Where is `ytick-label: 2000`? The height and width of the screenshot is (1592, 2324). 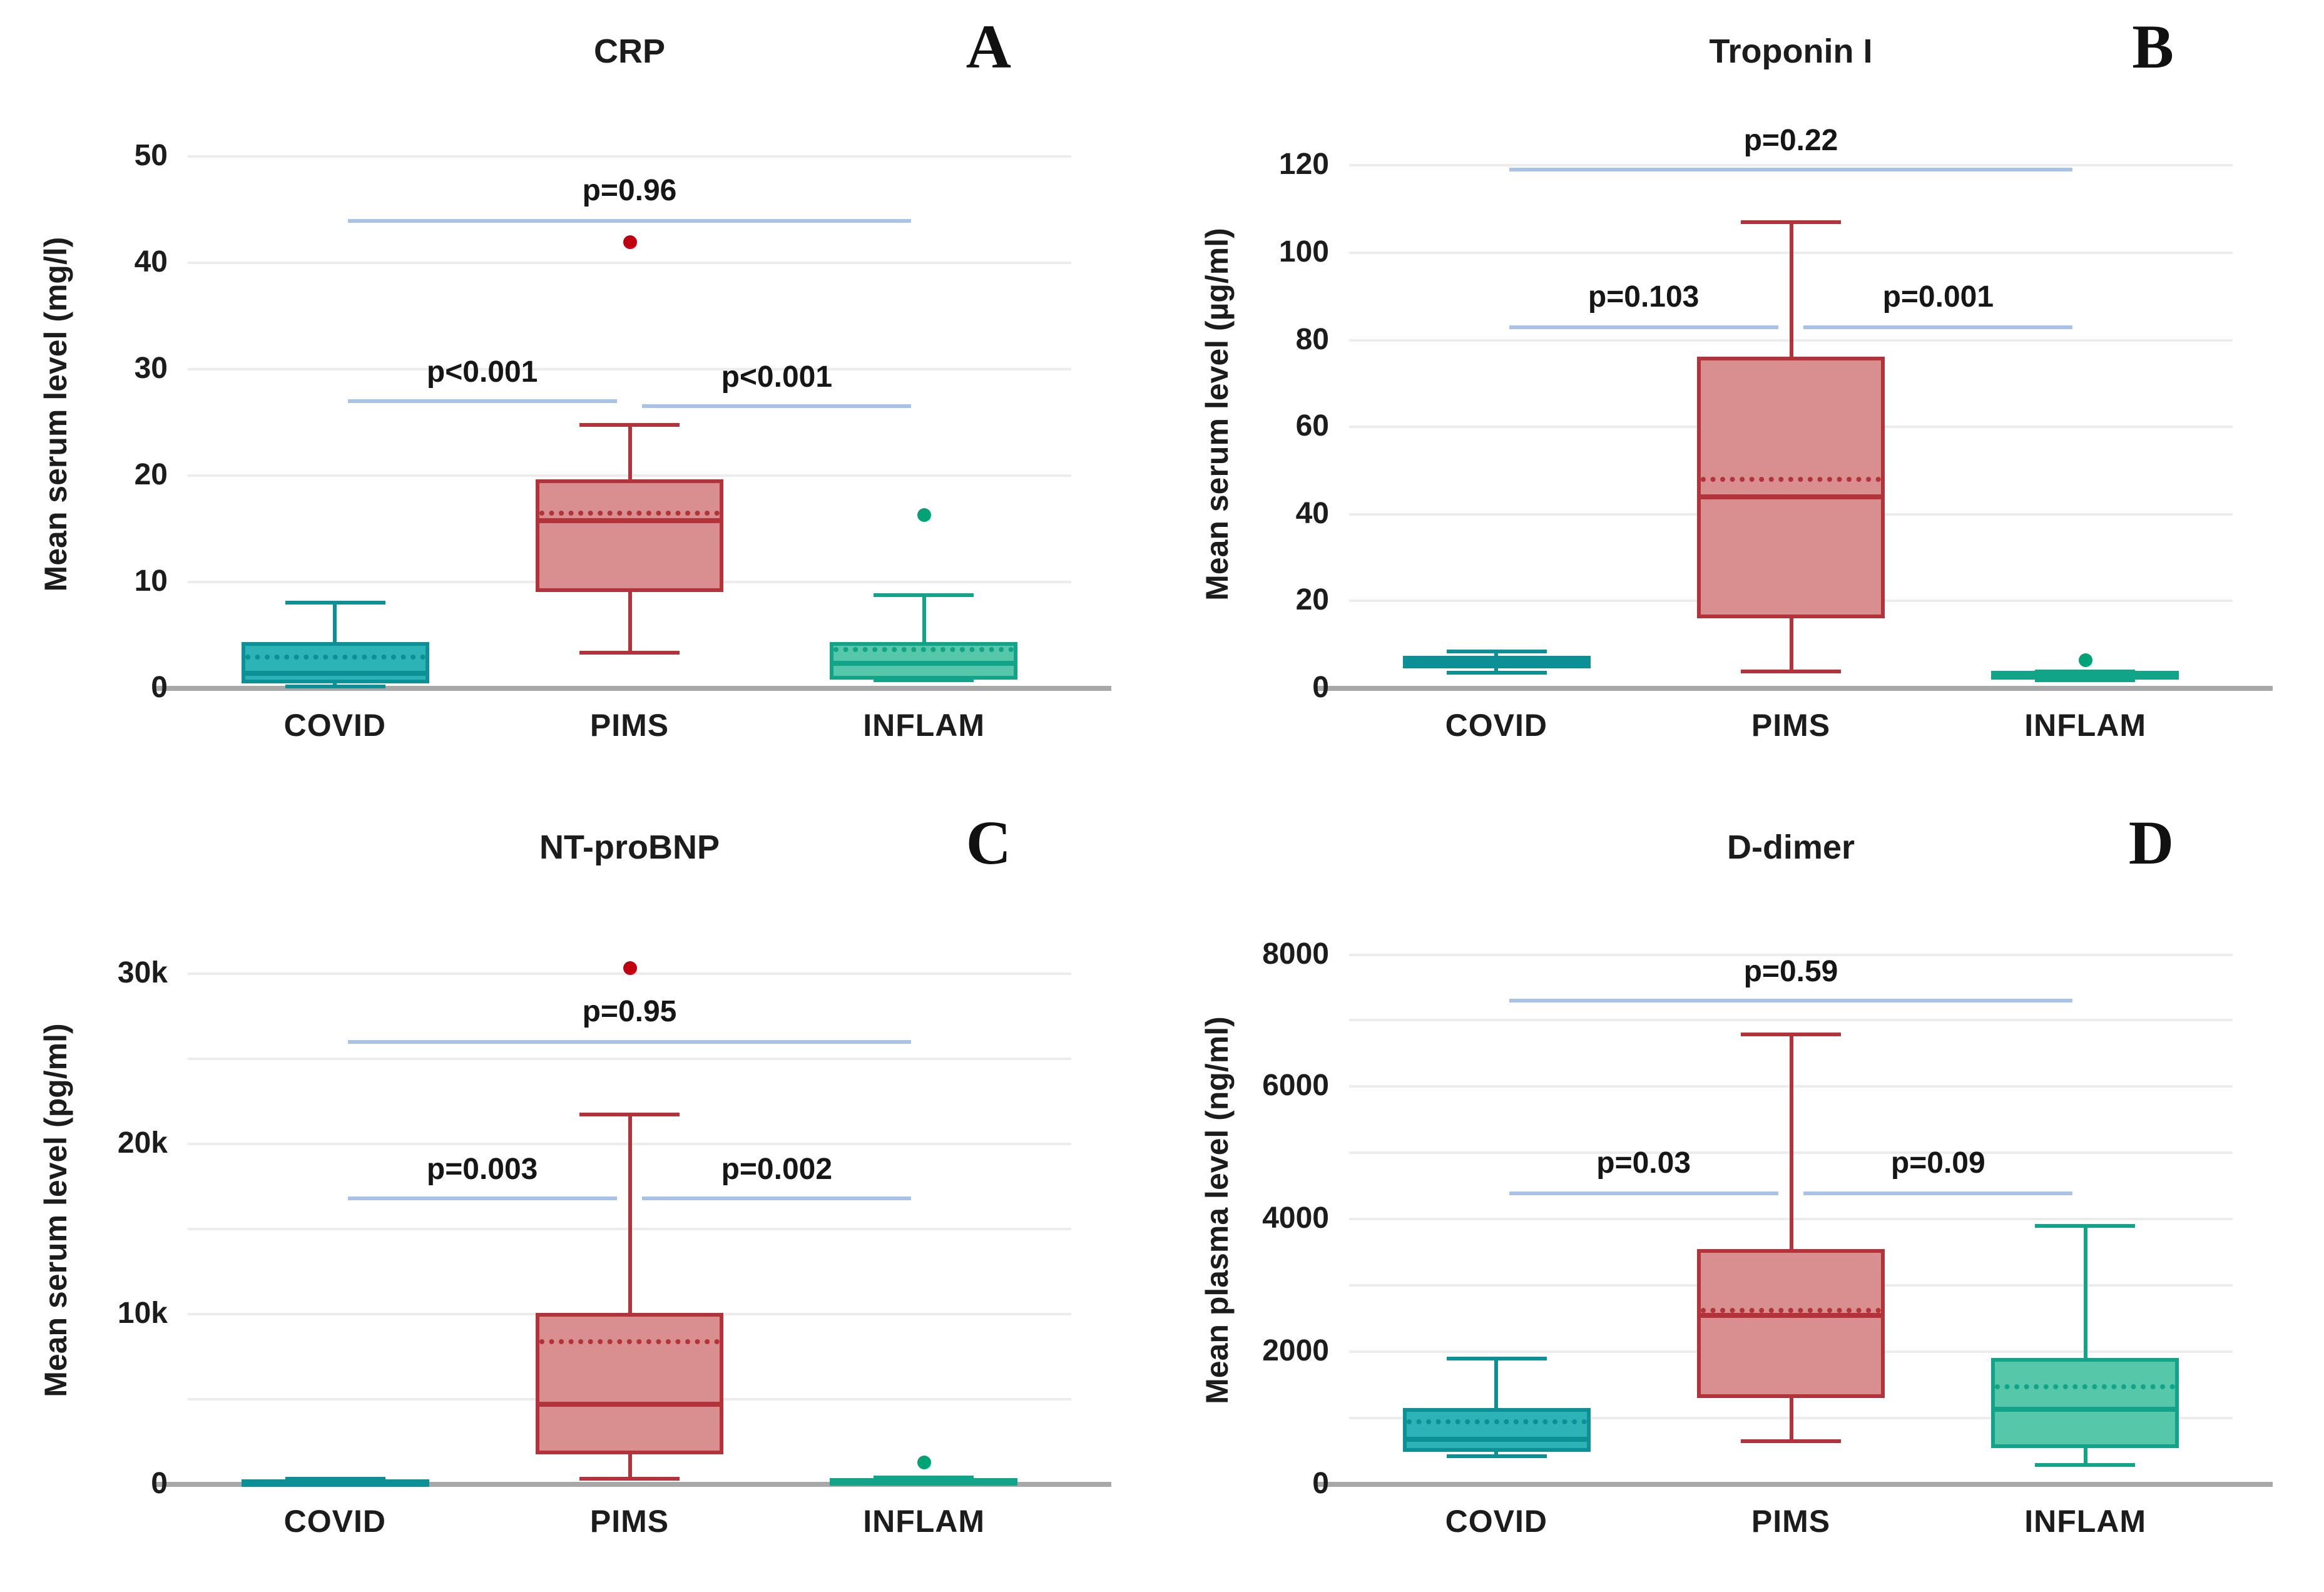
ytick-label: 2000 is located at coordinates (1295, 1351).